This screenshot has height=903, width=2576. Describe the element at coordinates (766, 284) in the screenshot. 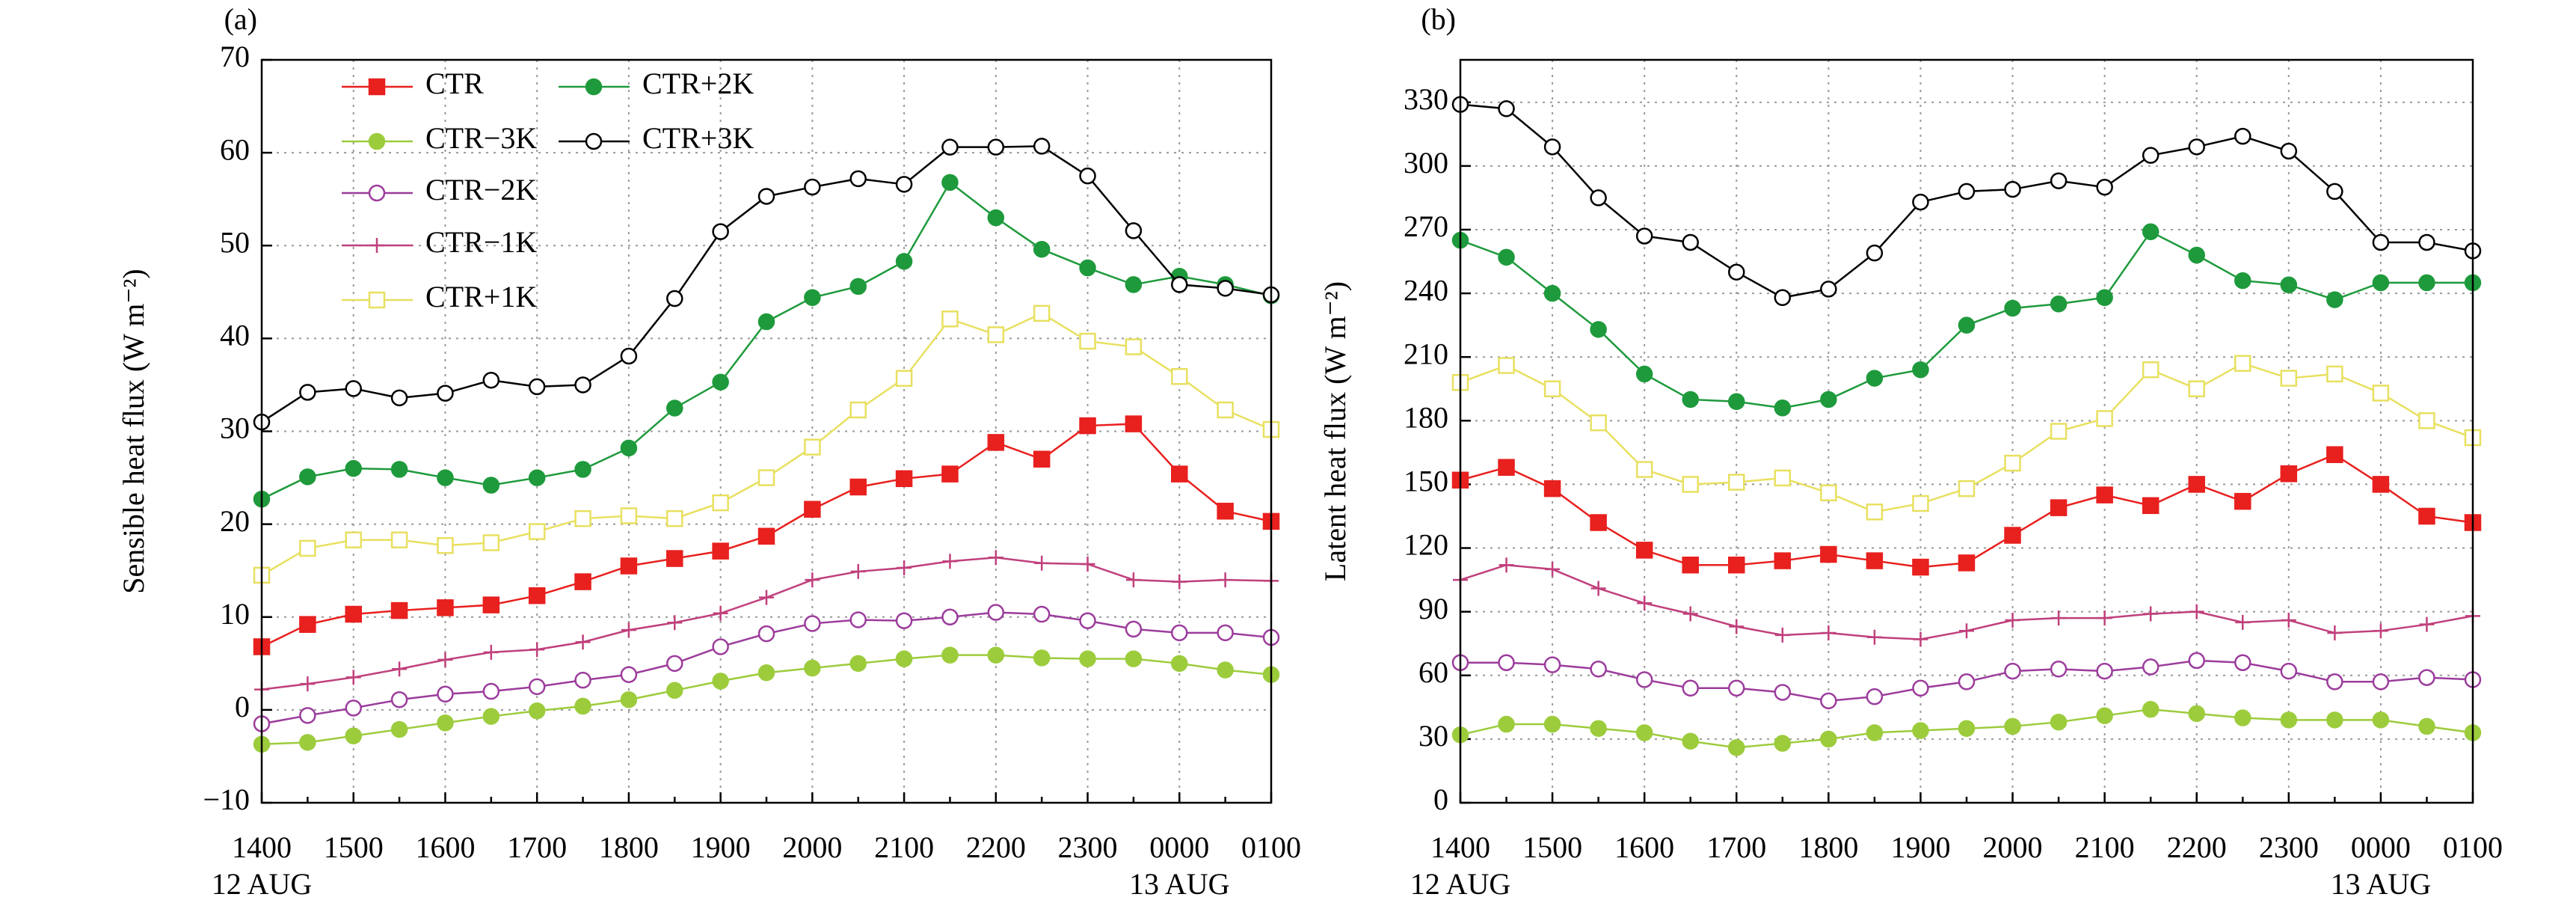

I see `line` at that location.